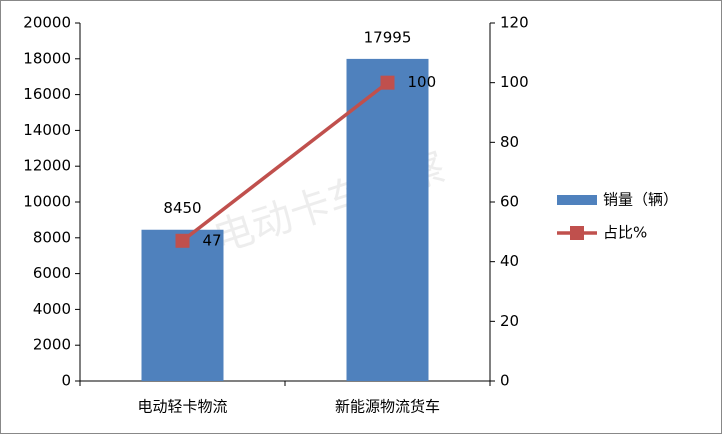 This screenshot has width=722, height=434. I want to click on y2-tick-label: 120, so click(514, 23).